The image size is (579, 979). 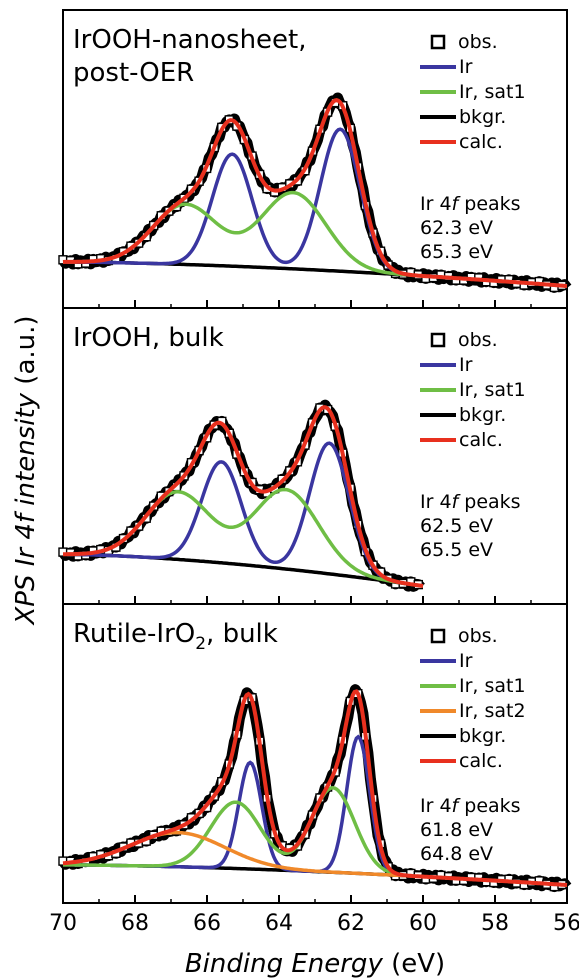 What do you see at coordinates (456, 550) in the screenshot?
I see `peak-value: 65.5 eV` at bounding box center [456, 550].